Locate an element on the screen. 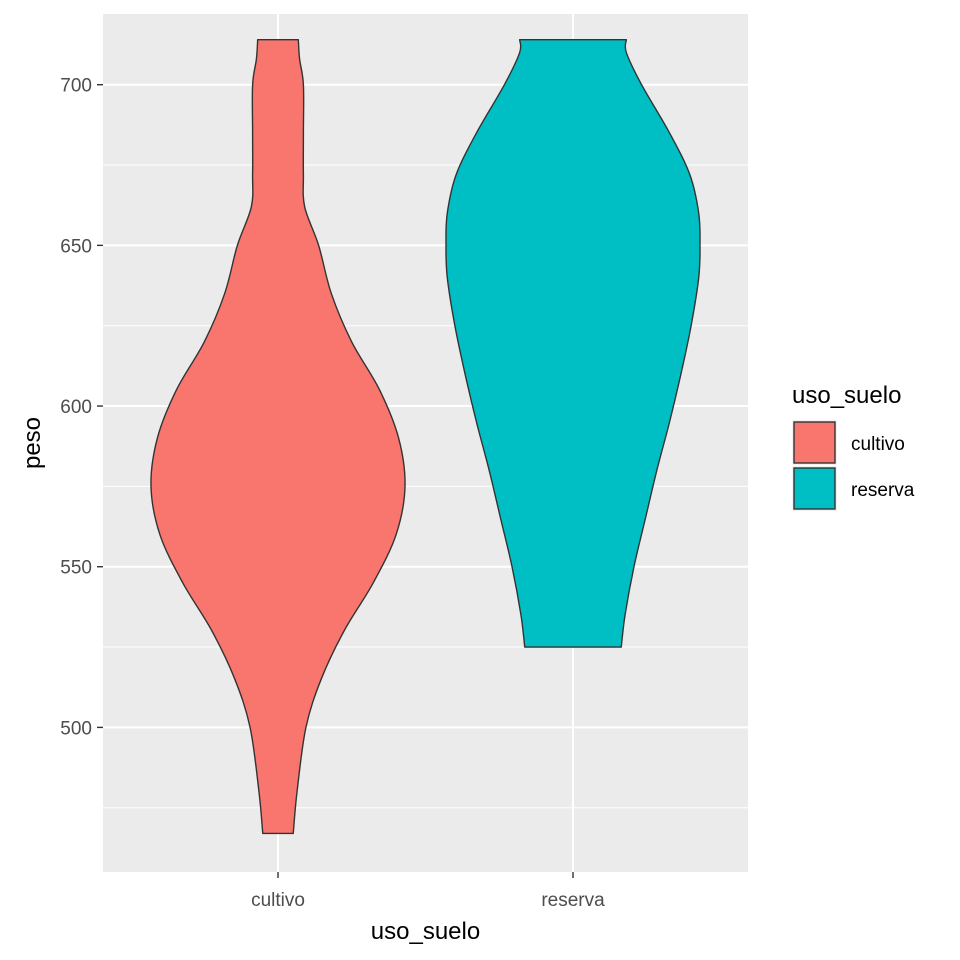  legend-key-cultivo is located at coordinates (814, 442).